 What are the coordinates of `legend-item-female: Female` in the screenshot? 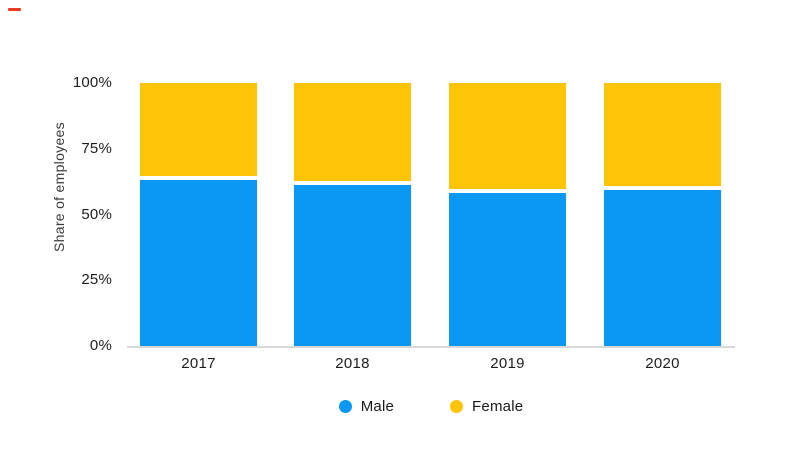 It's located at (486, 406).